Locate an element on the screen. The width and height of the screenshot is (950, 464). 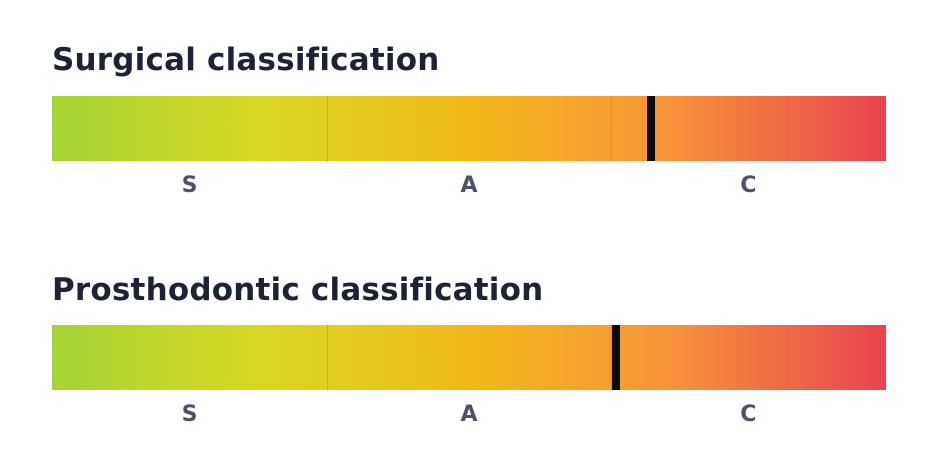
surgical-classification-title: Surgical classification is located at coordinates (246, 60).